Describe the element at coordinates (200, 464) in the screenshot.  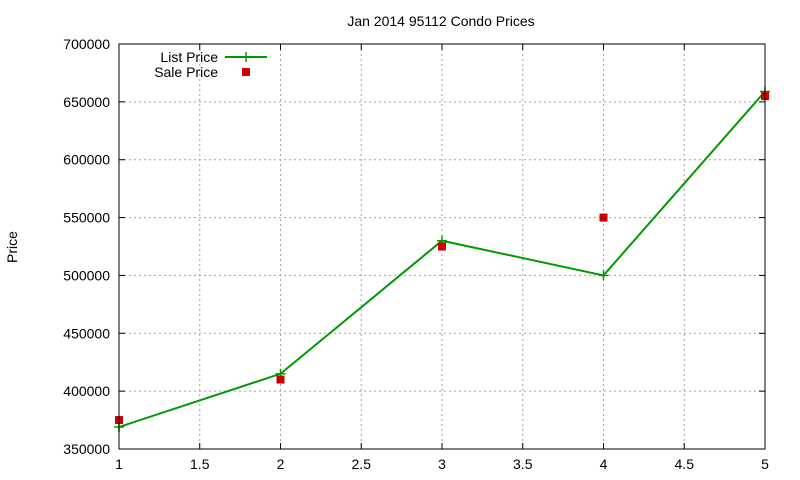
I see `x-tick-label: 1.5` at that location.